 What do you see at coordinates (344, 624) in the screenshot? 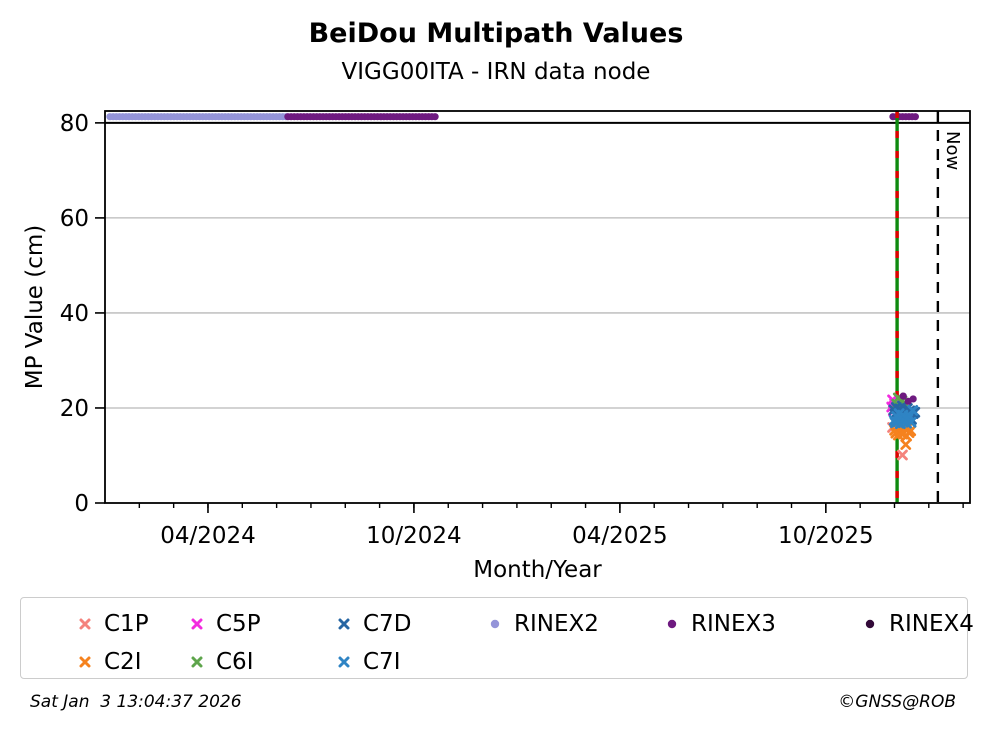
I see `c7d-marker-icon` at bounding box center [344, 624].